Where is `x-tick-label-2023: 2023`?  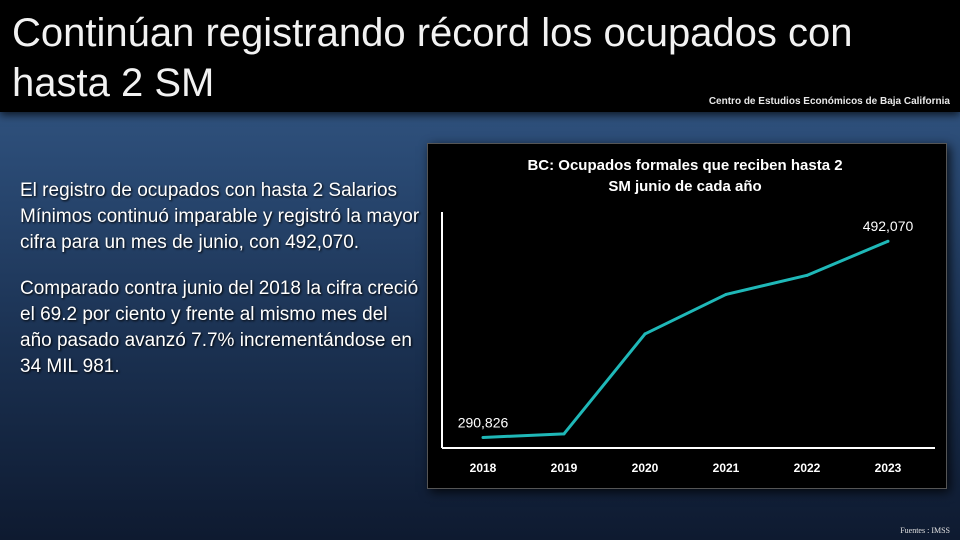
x-tick-label-2023: 2023 is located at coordinates (888, 468).